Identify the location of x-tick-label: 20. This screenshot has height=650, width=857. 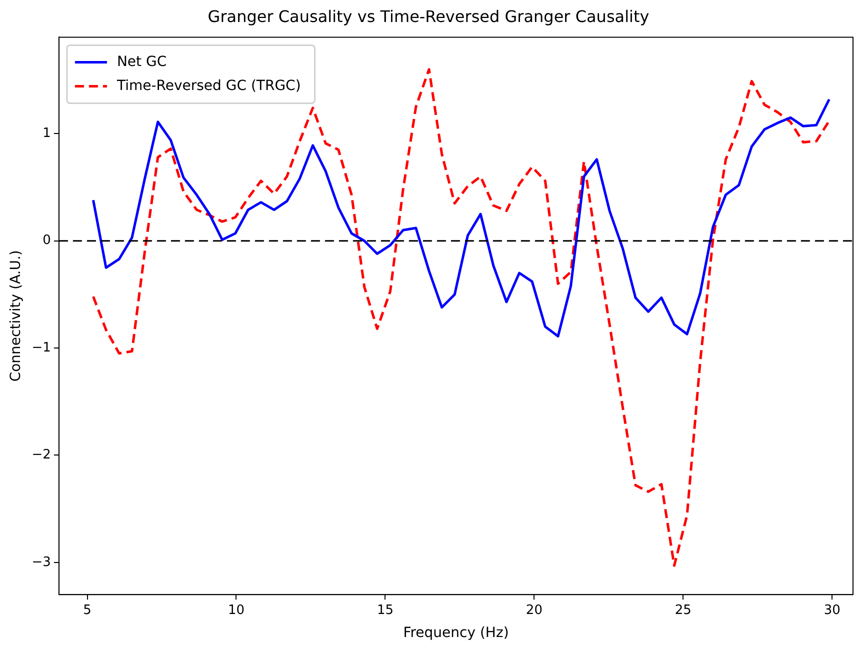
(534, 610).